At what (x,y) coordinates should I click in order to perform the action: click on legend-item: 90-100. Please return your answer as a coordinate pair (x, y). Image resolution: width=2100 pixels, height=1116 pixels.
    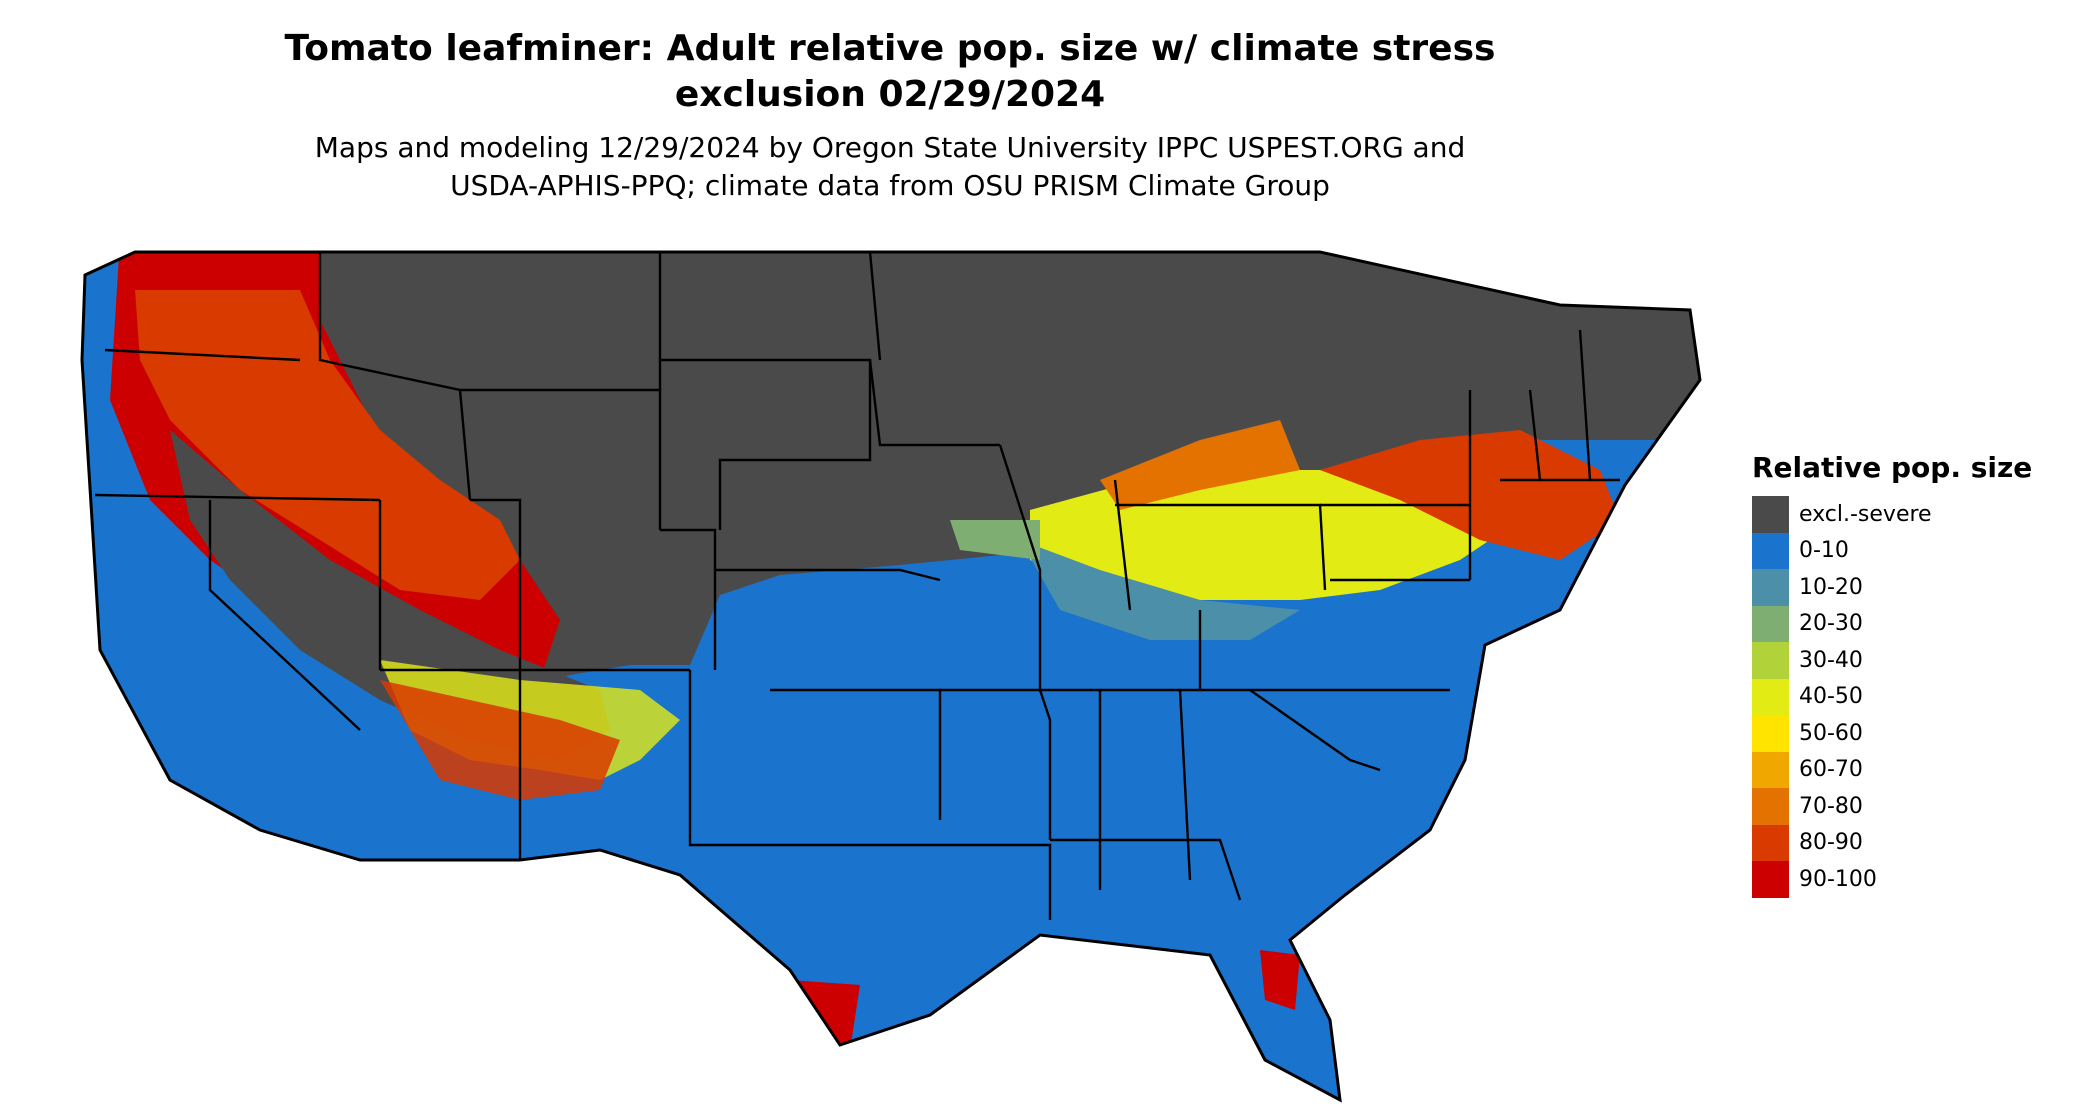
    Looking at the image, I should click on (1892, 879).